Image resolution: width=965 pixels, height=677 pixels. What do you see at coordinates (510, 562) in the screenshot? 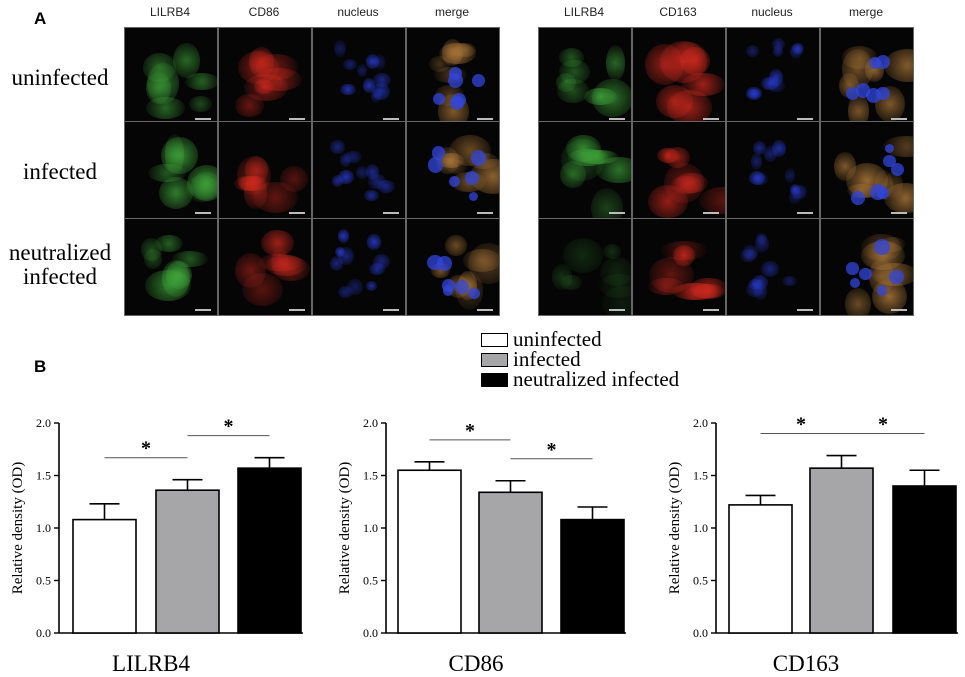
I see `bar-cd86-infected` at bounding box center [510, 562].